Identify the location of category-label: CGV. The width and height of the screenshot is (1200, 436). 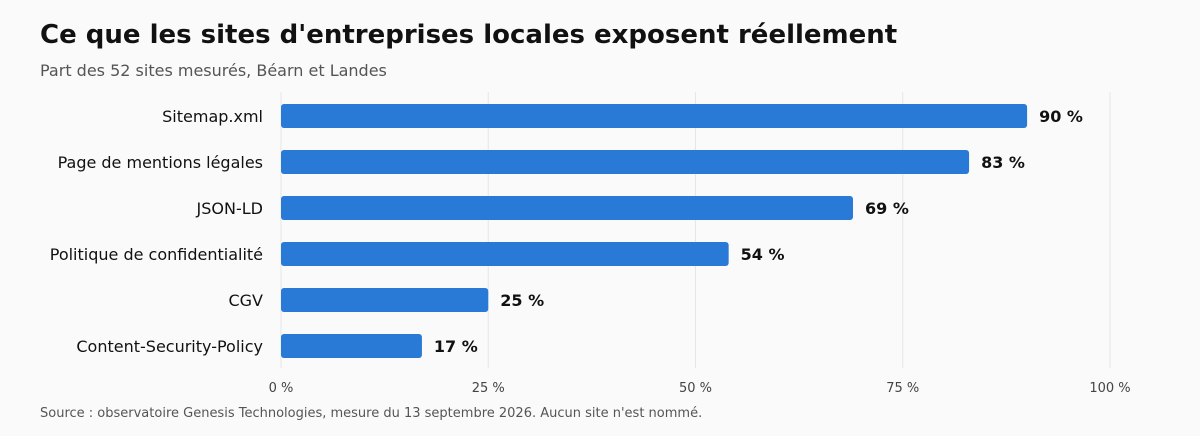
(245, 300).